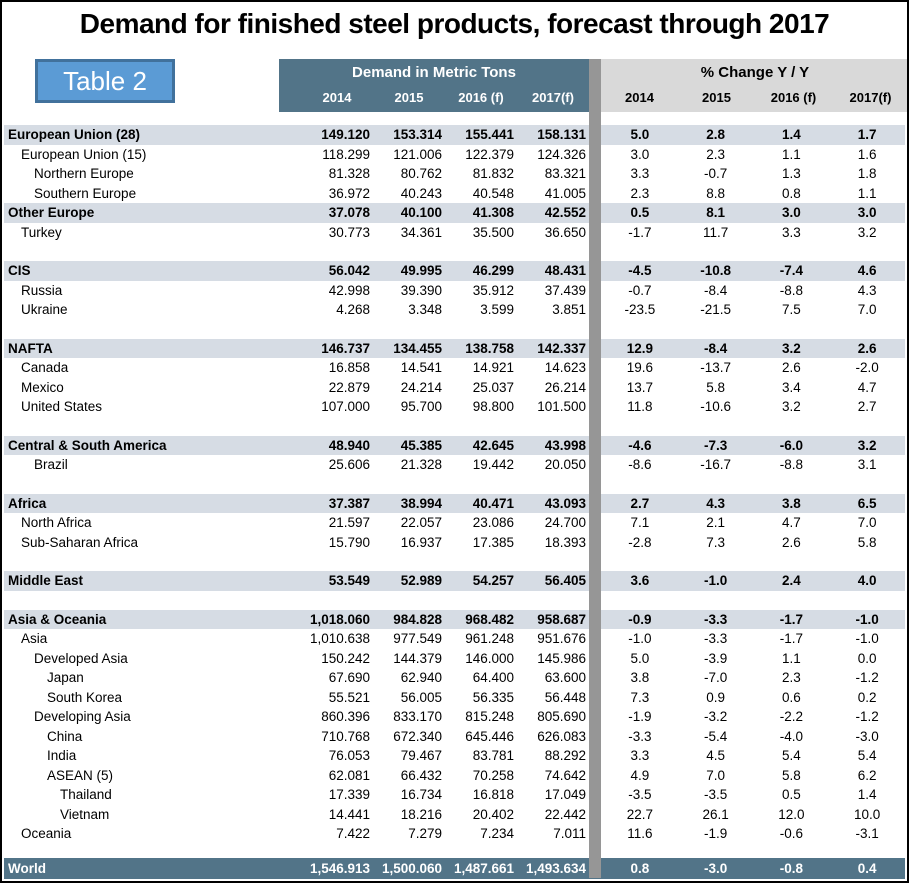 The height and width of the screenshot is (883, 909). Describe the element at coordinates (791, 174) in the screenshot. I see `pct-value: 1.3` at that location.